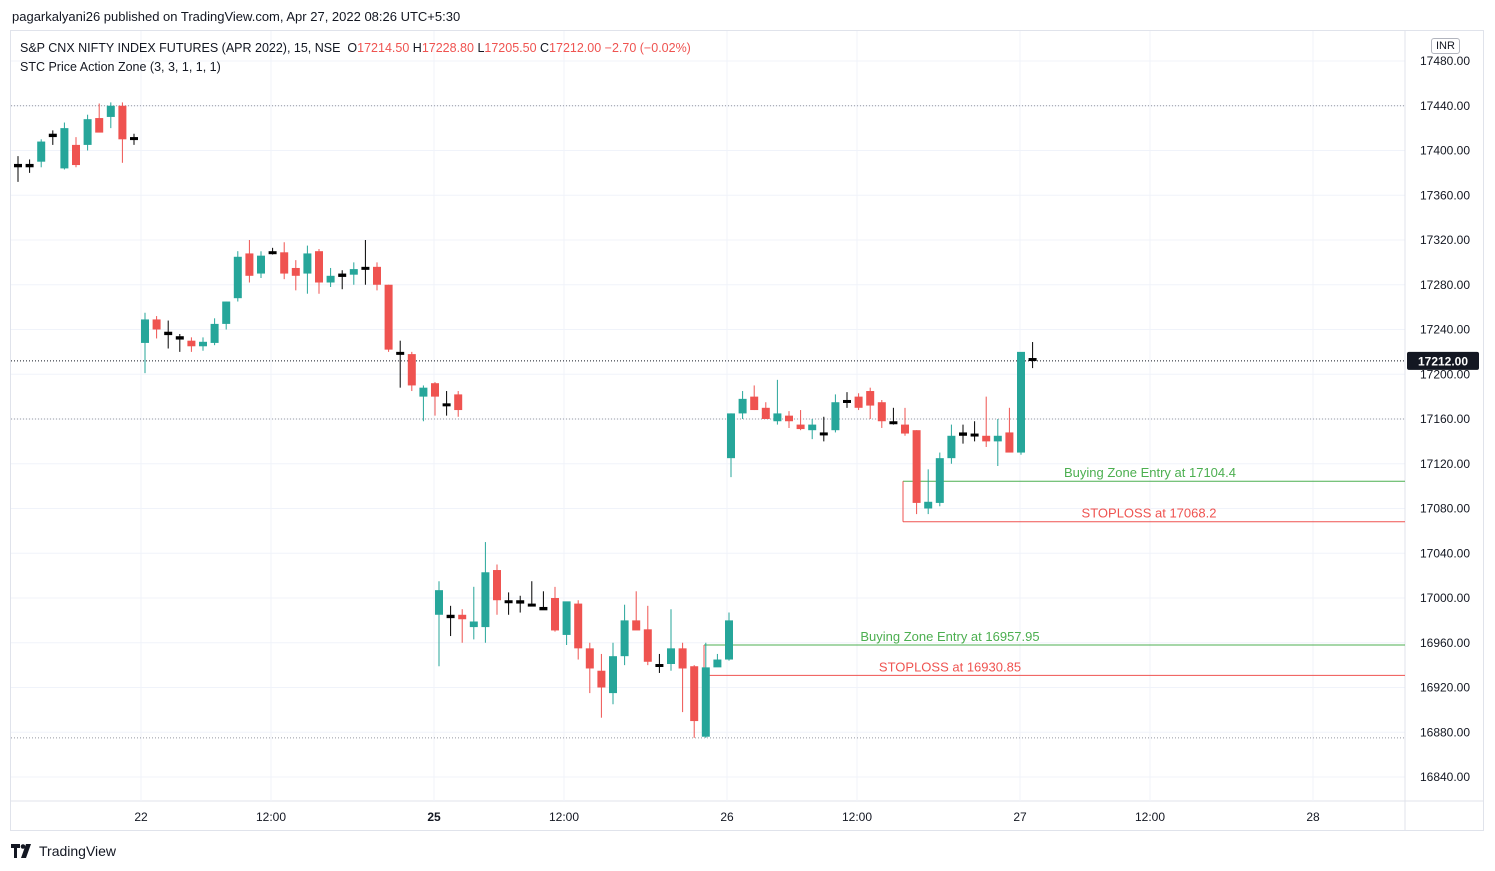 This screenshot has width=1495, height=871. What do you see at coordinates (1445, 553) in the screenshot?
I see `price-tick-label: 17040.00` at bounding box center [1445, 553].